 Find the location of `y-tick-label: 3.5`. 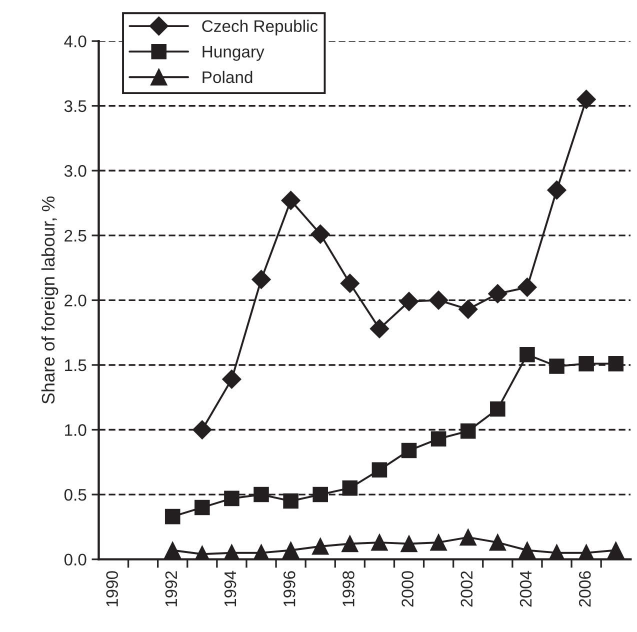

y-tick-label: 3.5 is located at coordinates (75, 106).